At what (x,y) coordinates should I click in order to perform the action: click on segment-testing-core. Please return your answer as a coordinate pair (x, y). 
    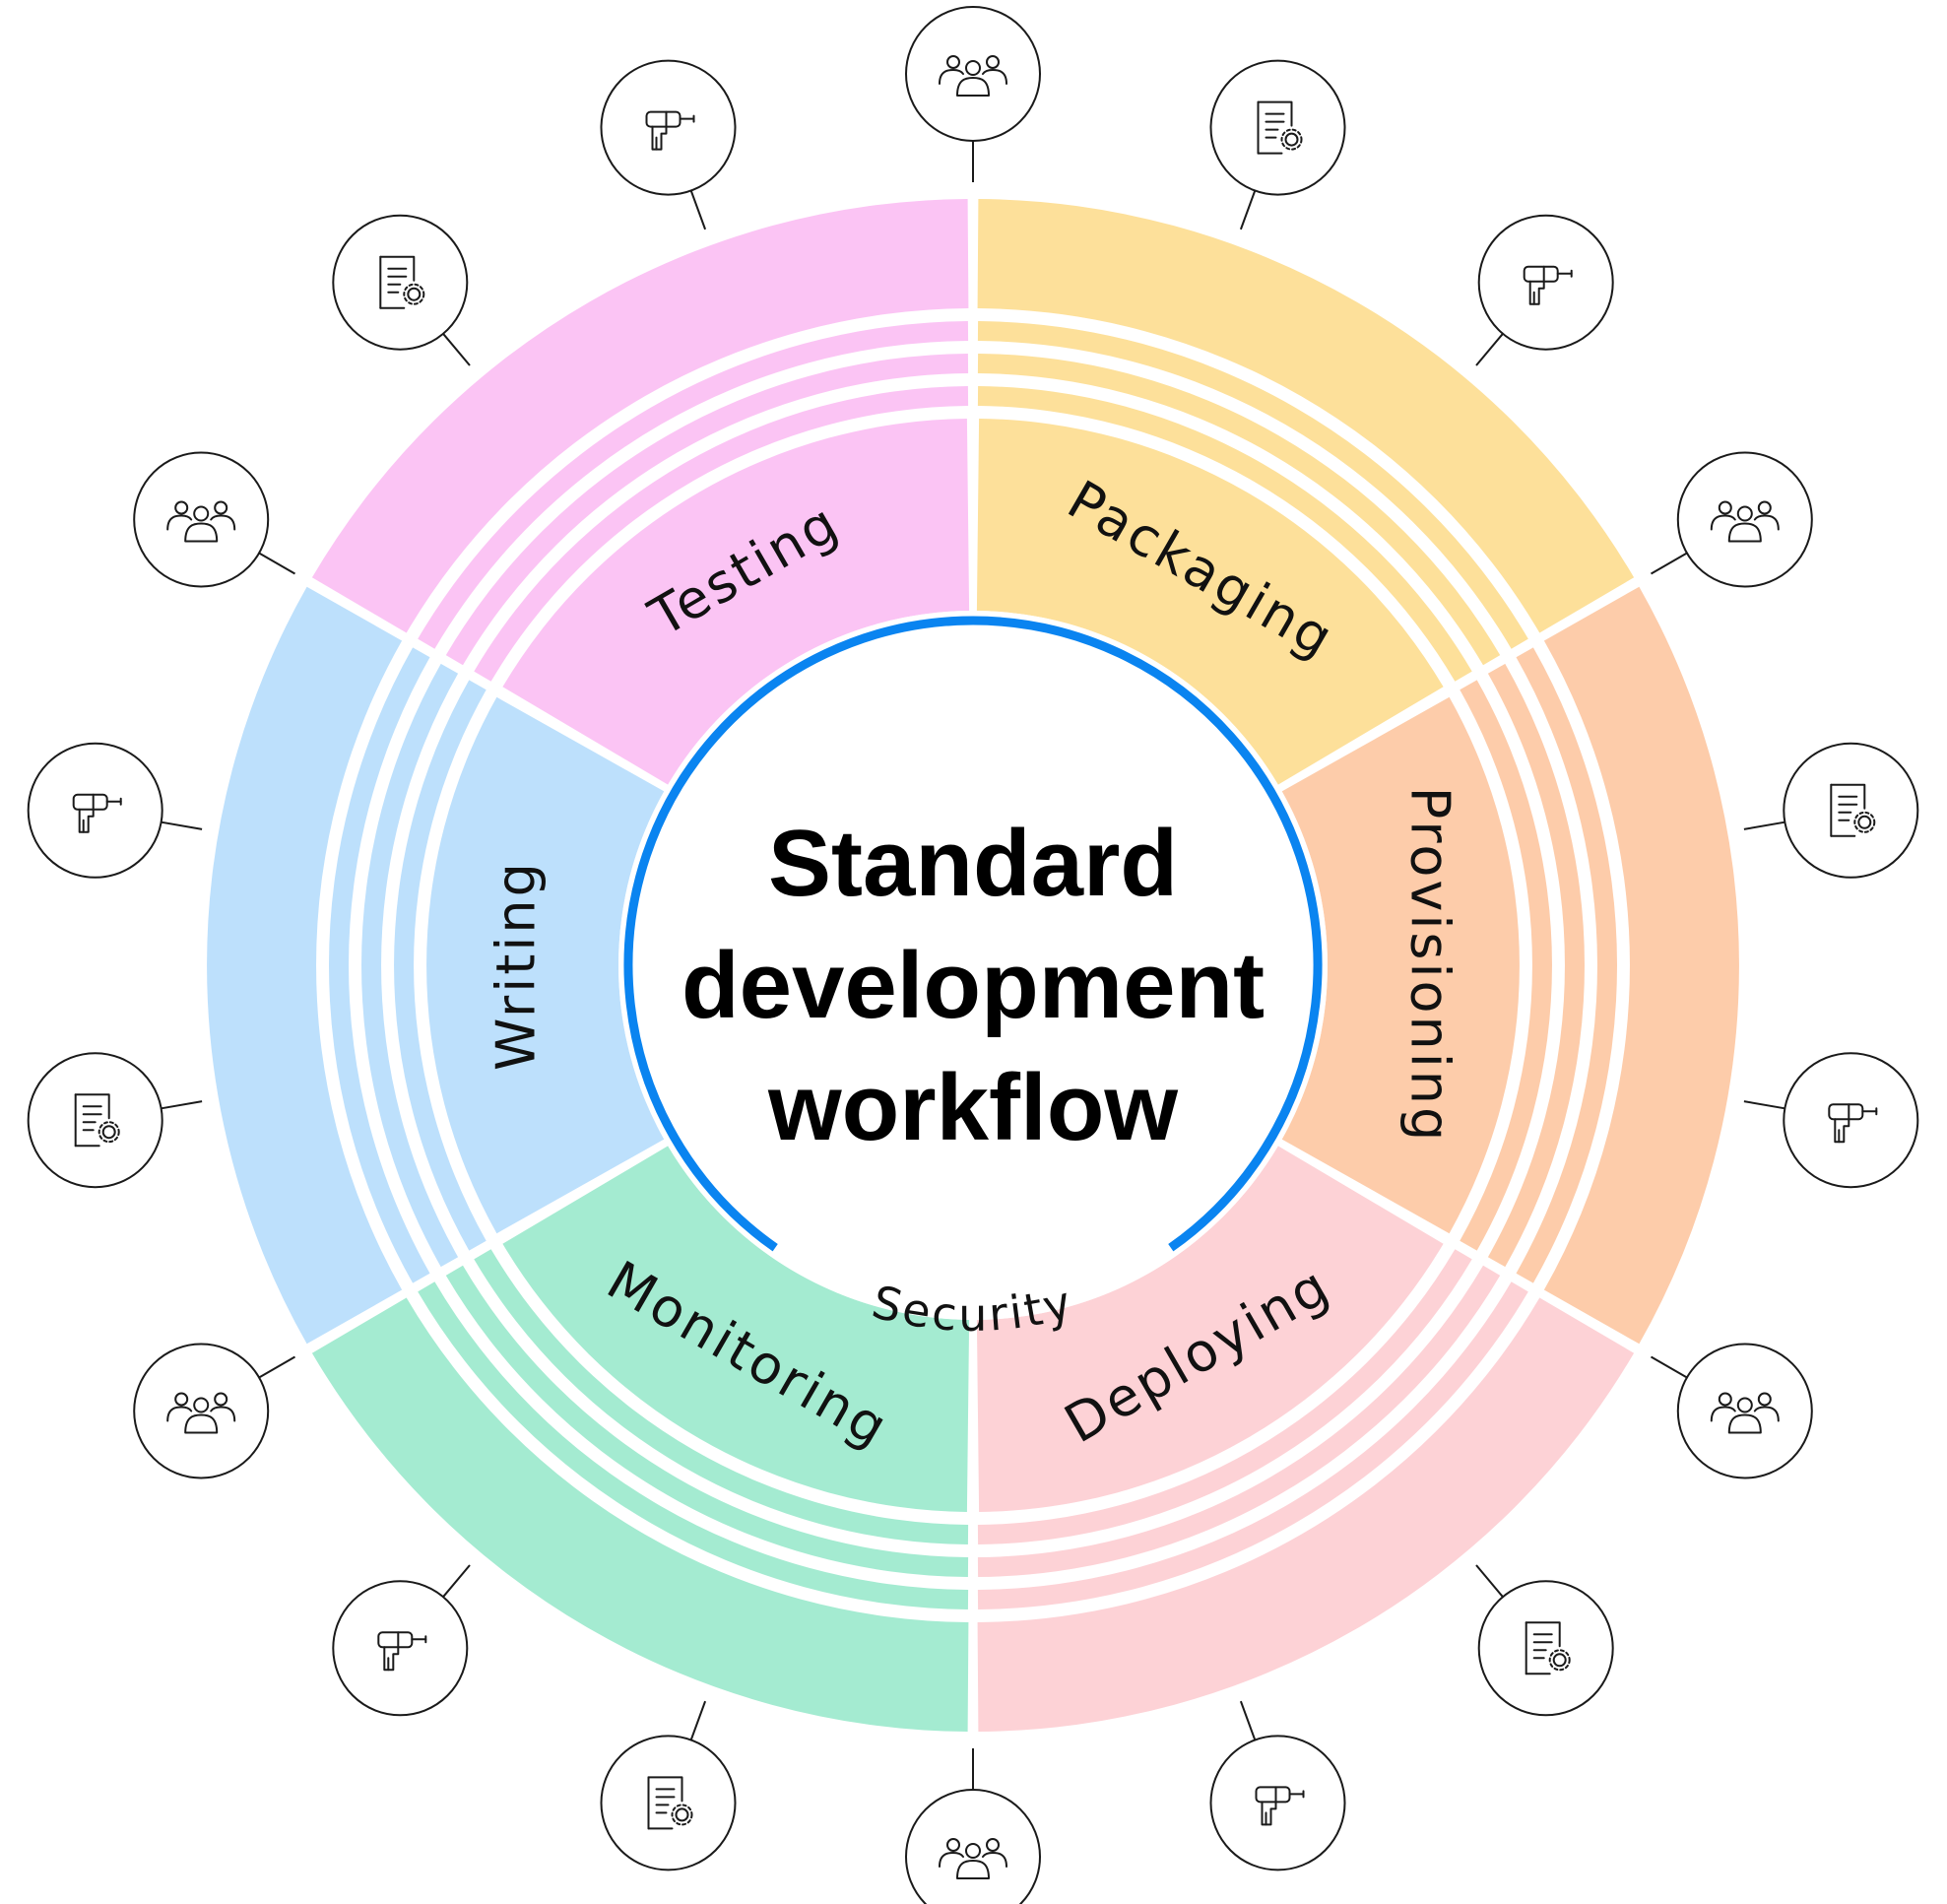
    Looking at the image, I should click on (736, 602).